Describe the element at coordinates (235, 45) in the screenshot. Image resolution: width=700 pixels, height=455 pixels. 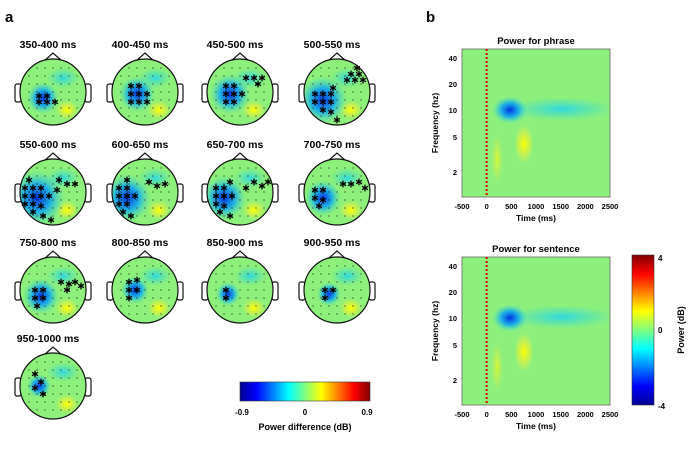
I see `topomap-title: 450-500 ms` at that location.